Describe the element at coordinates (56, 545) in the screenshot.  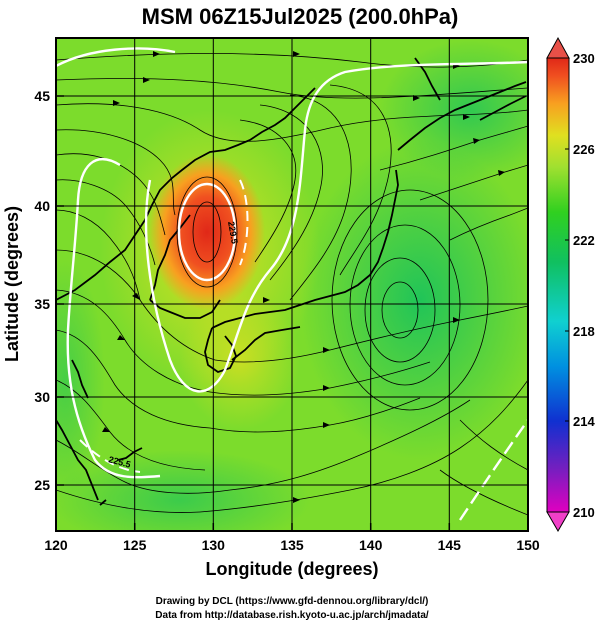
I see `x-tick-label: 120` at that location.